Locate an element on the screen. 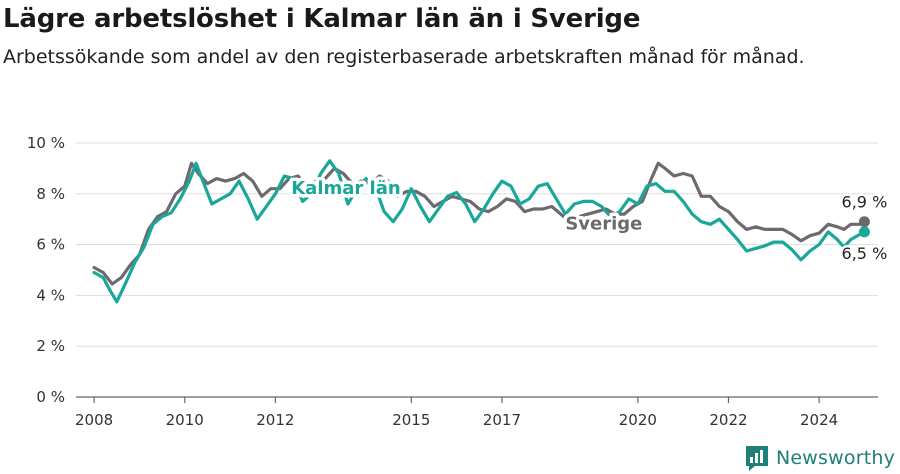 The width and height of the screenshot is (900, 474). y-tick-label: 6 % is located at coordinates (50, 245).